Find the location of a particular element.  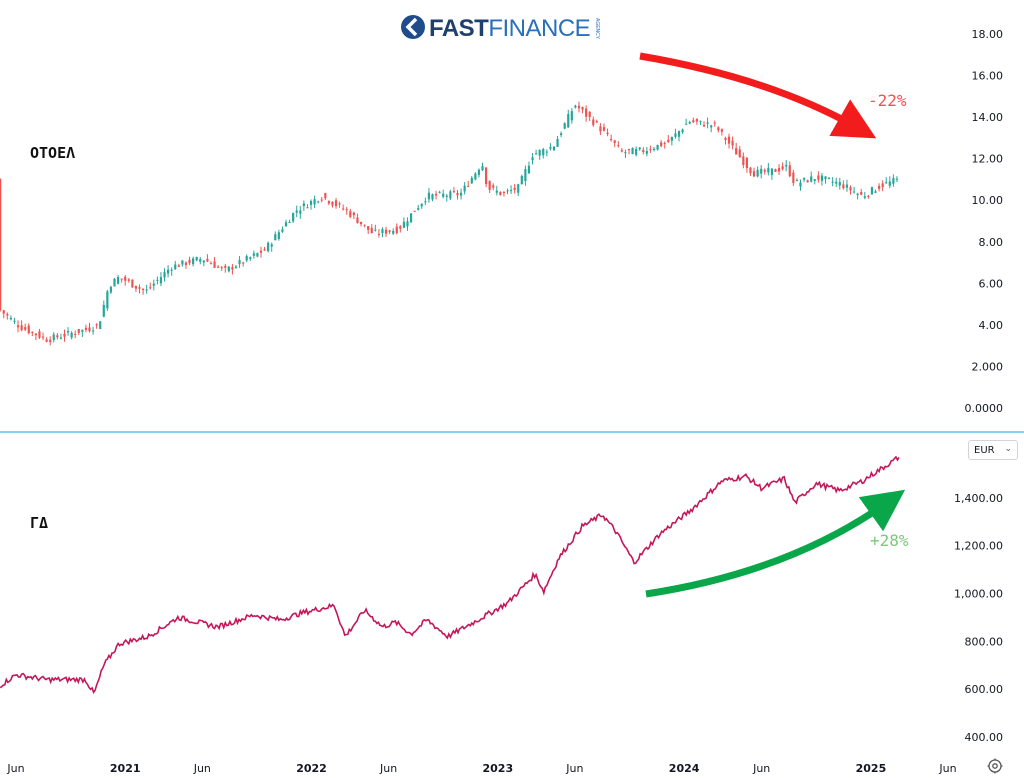

red-down-arrow is located at coordinates (758, 95).